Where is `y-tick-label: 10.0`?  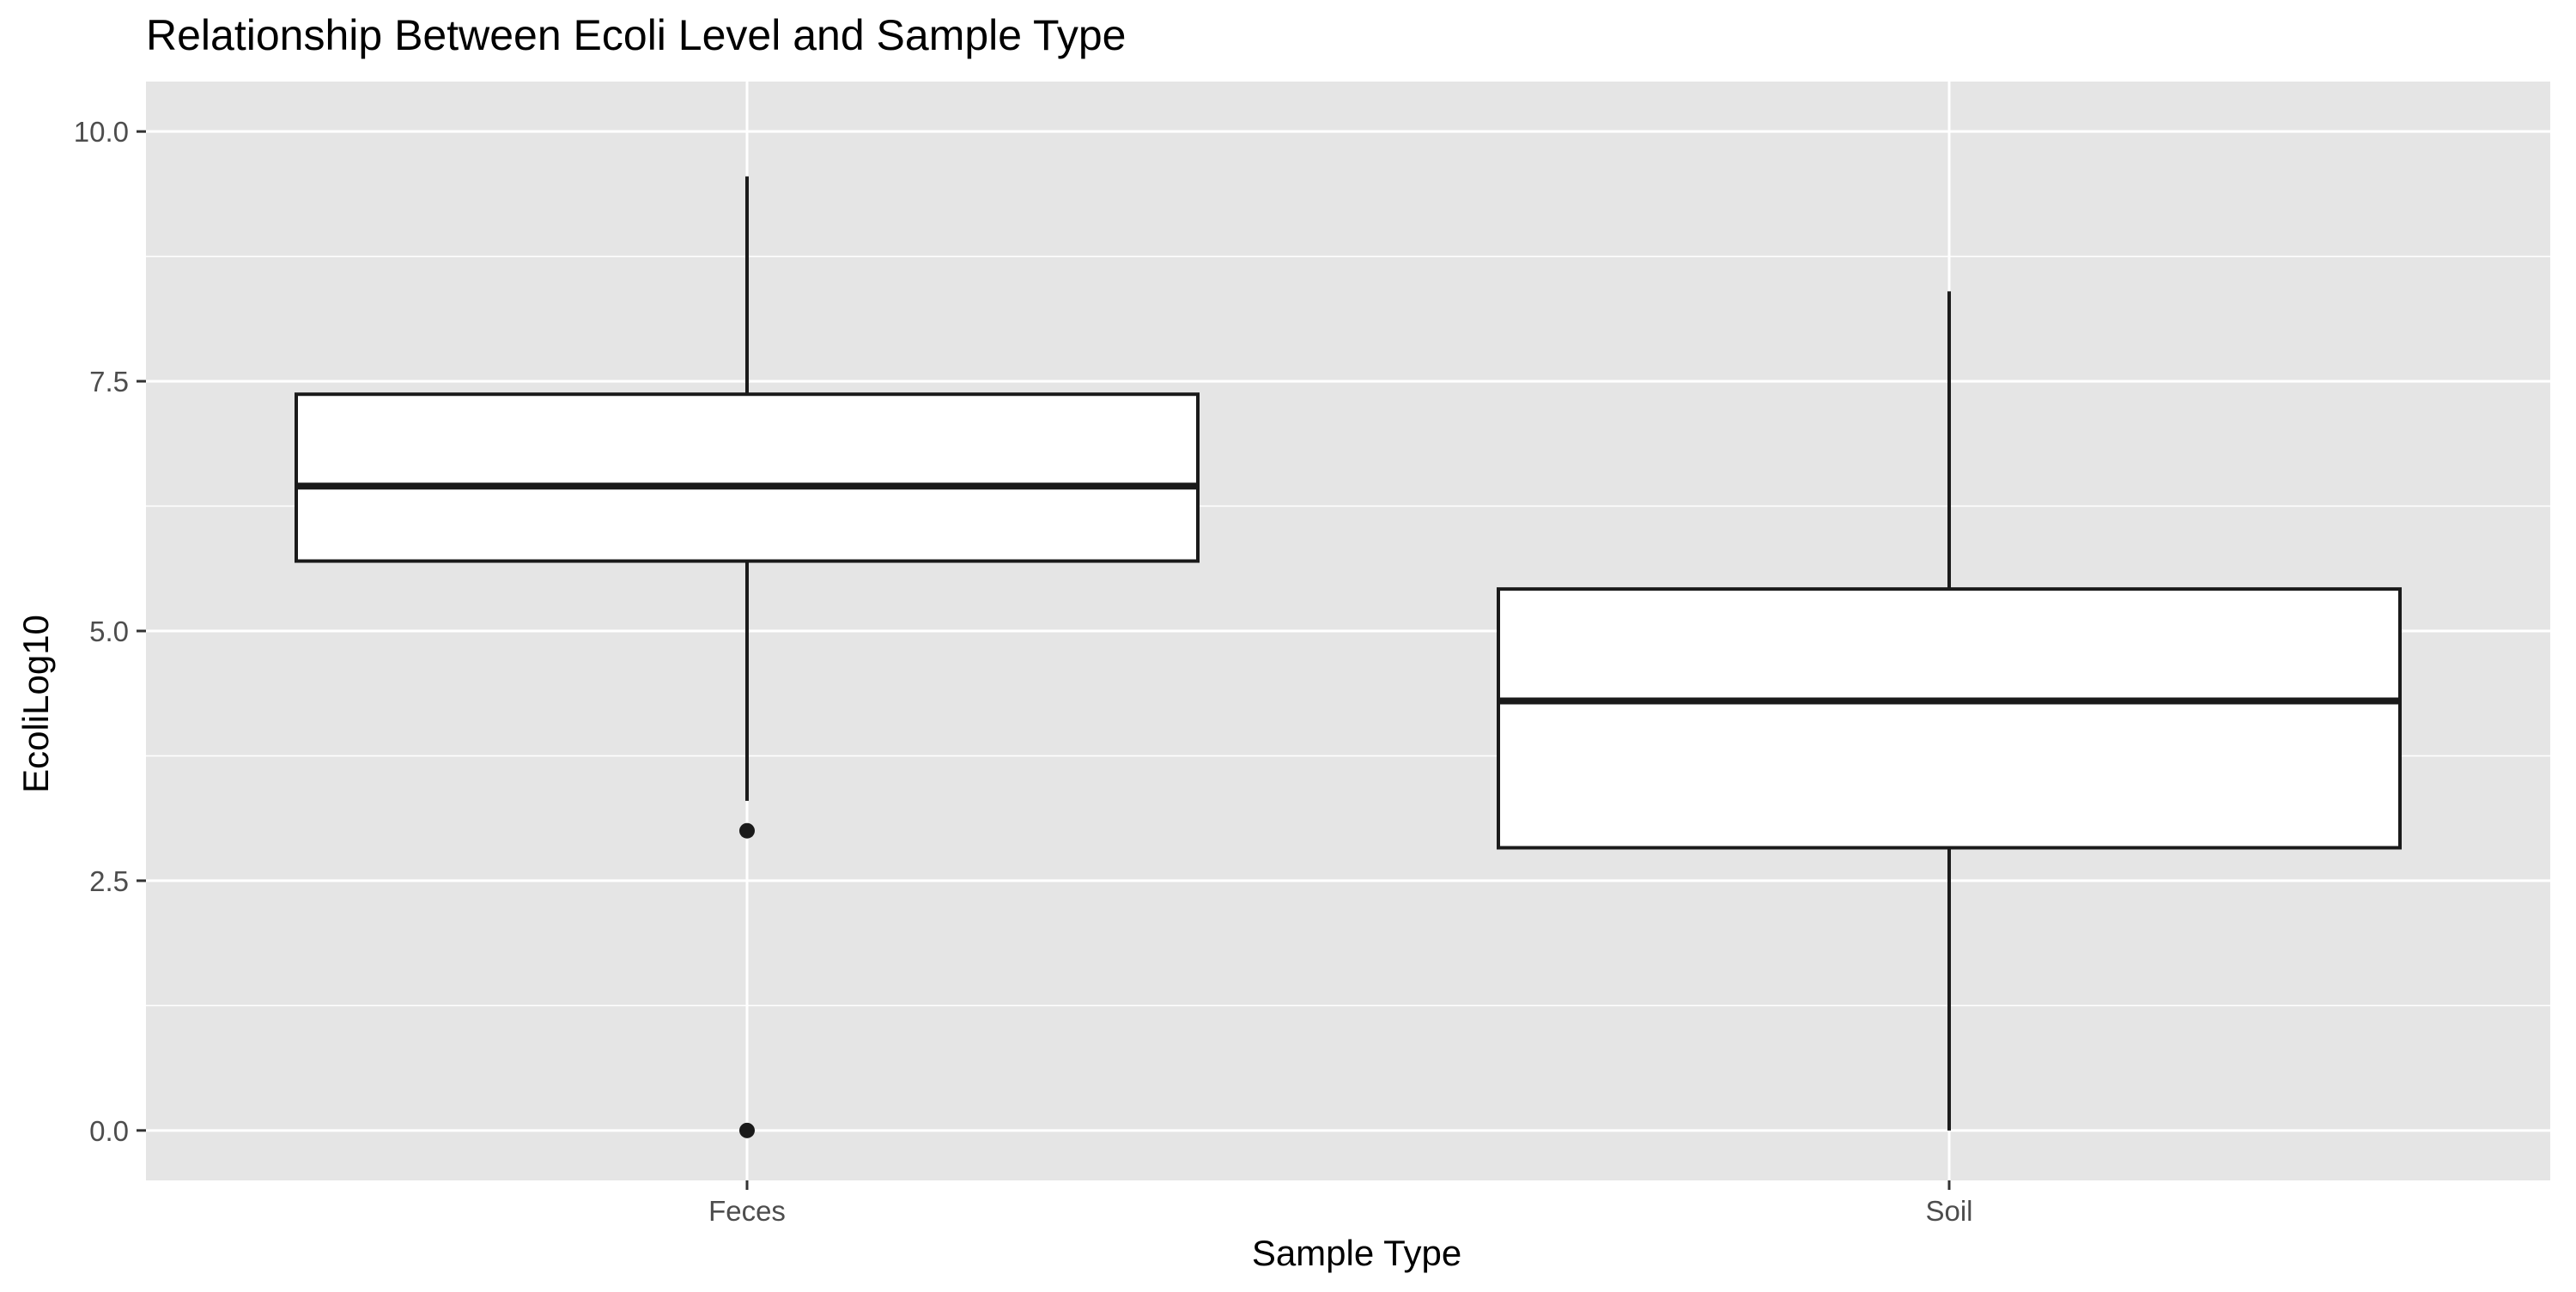
y-tick-label: 10.0 is located at coordinates (101, 132).